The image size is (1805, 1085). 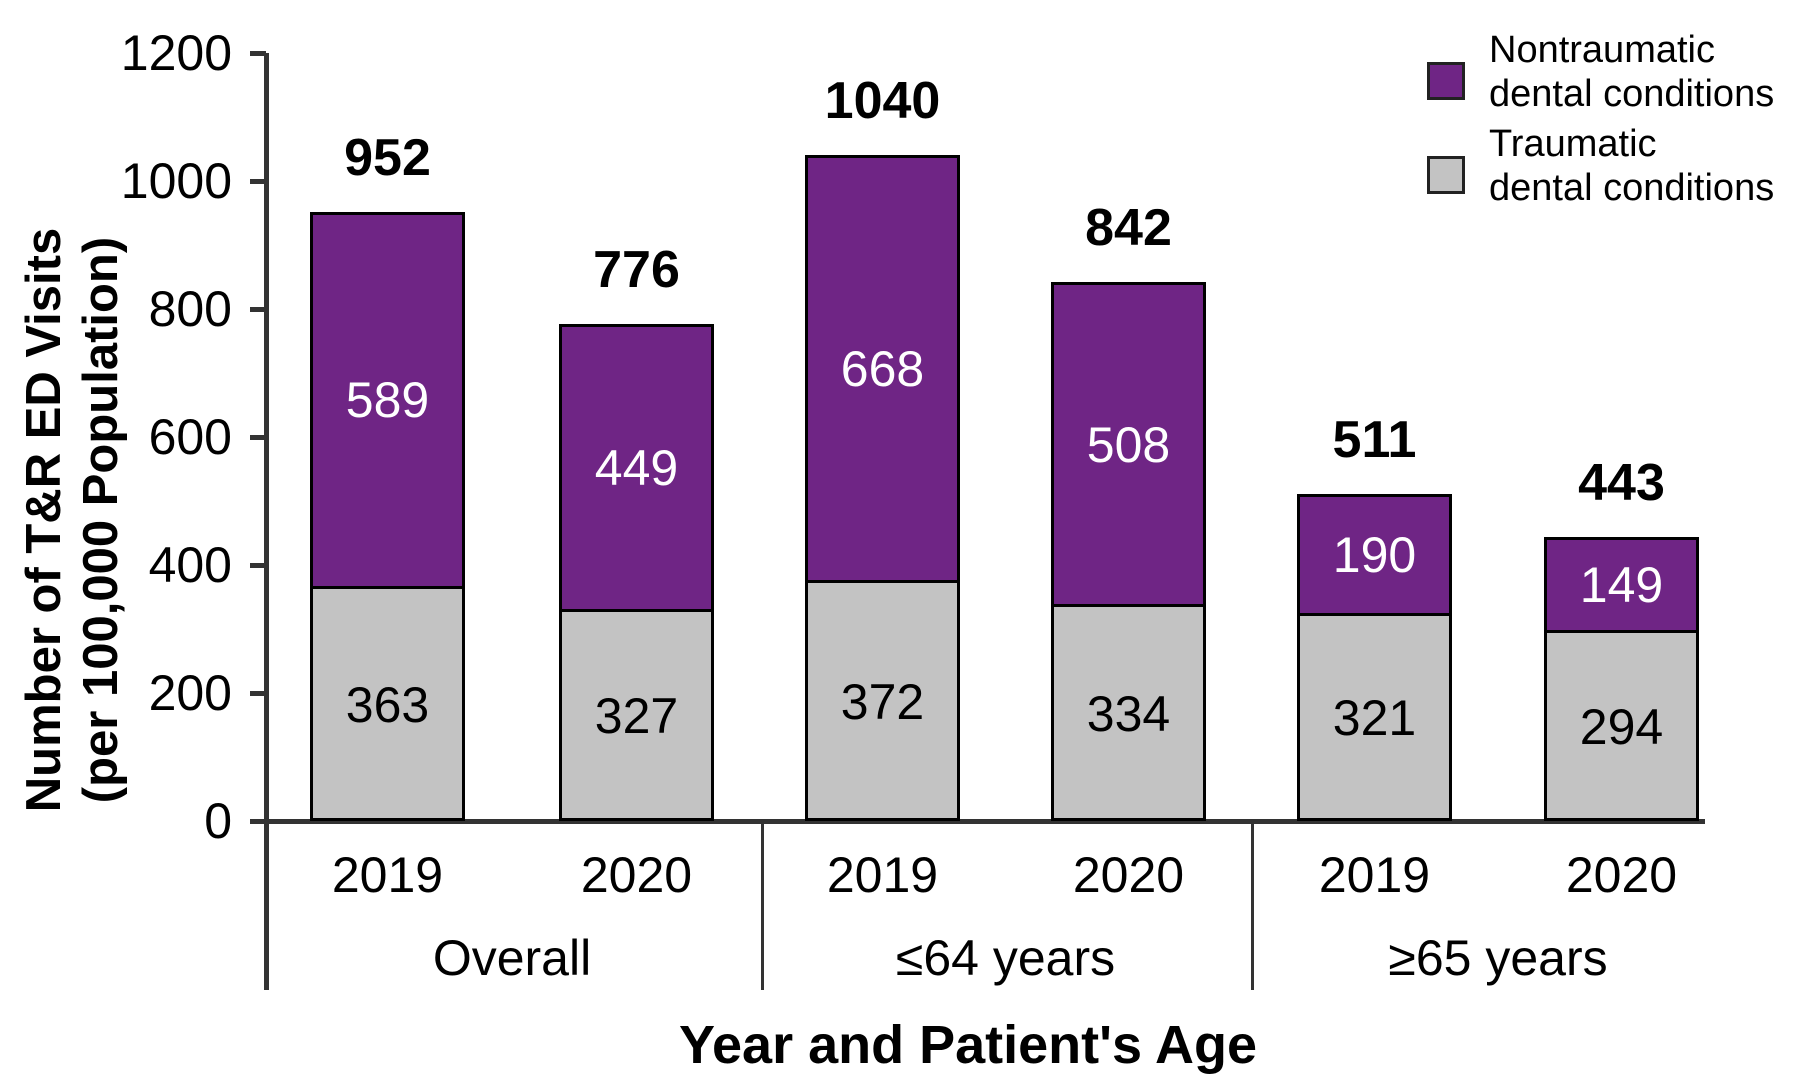 I want to click on traumatic-value-label: 363, so click(x=387, y=704).